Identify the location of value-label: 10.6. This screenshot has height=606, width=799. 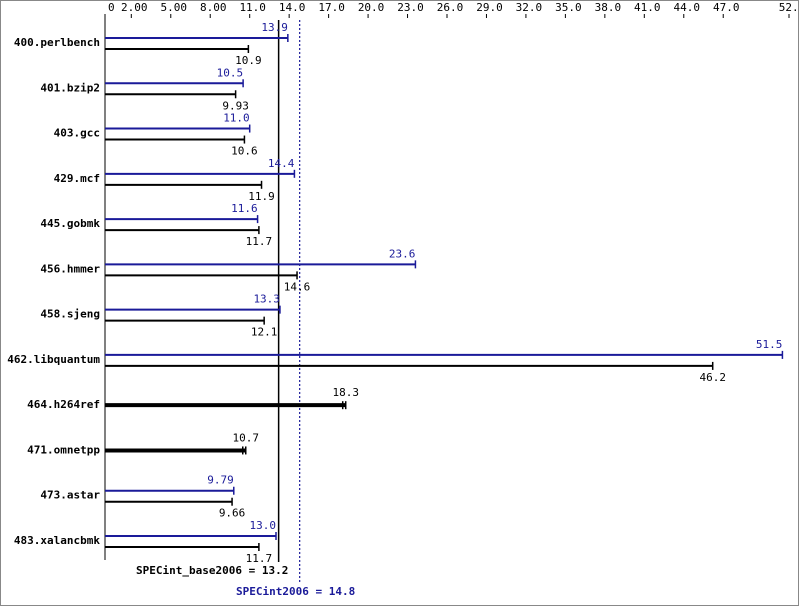
(244, 151).